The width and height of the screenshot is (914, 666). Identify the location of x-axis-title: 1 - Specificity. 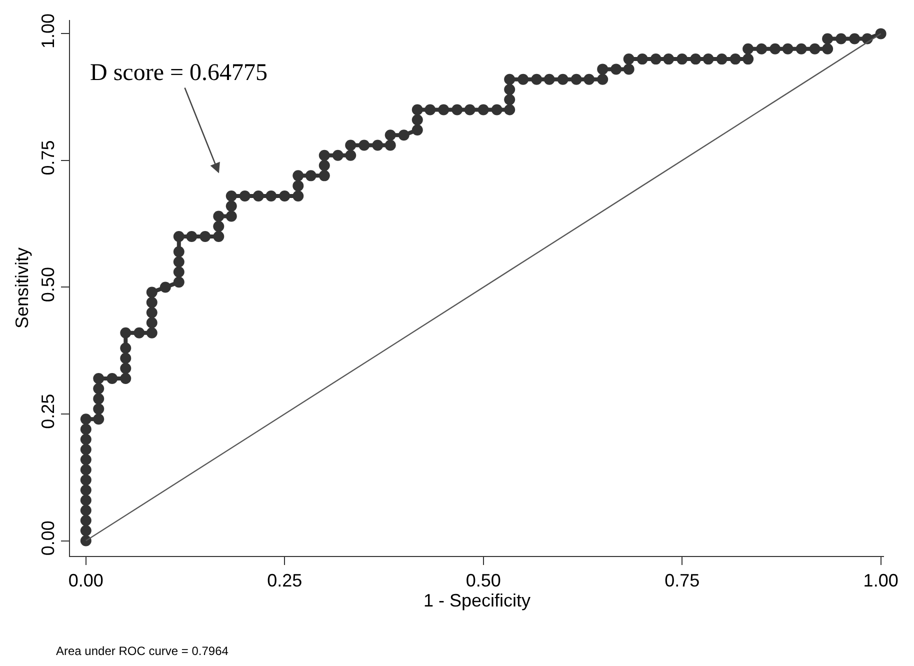
(477, 600).